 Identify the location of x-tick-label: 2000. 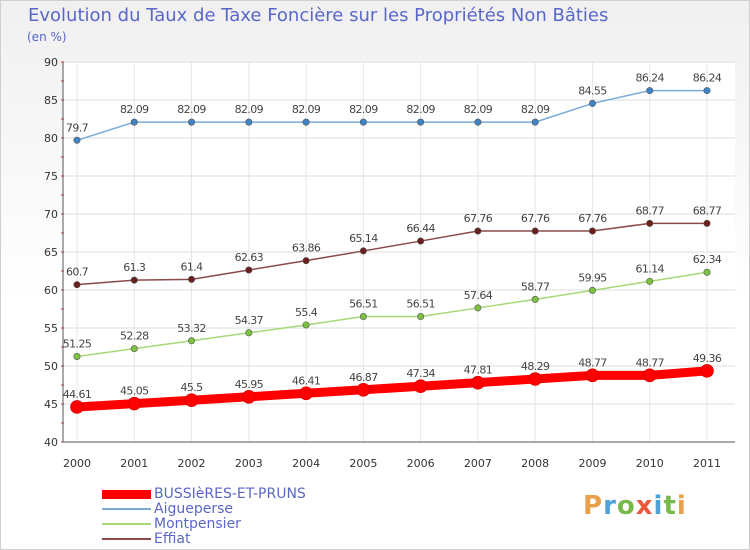
(77, 463).